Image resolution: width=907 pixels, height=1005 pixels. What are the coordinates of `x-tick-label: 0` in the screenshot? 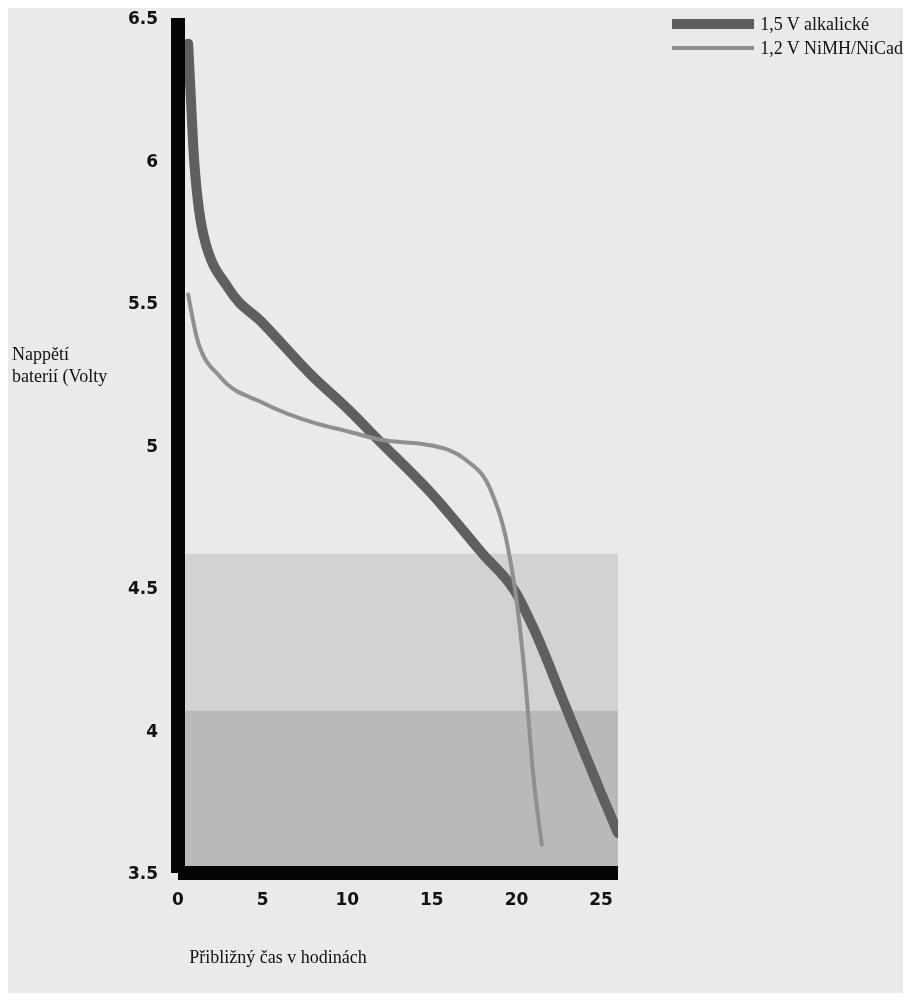 It's located at (178, 899).